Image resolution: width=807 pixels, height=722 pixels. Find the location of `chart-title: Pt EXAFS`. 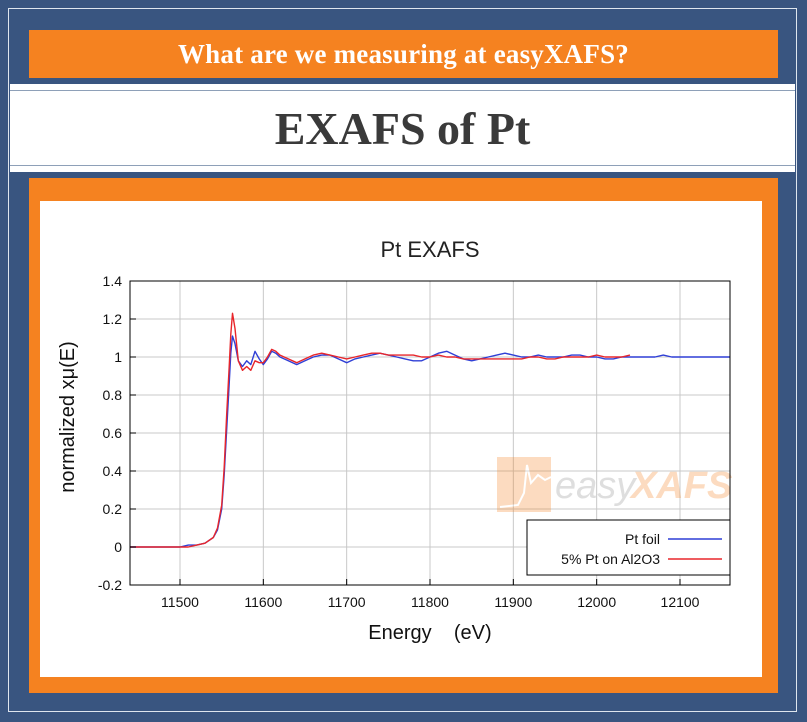

chart-title: Pt EXAFS is located at coordinates (429, 249).